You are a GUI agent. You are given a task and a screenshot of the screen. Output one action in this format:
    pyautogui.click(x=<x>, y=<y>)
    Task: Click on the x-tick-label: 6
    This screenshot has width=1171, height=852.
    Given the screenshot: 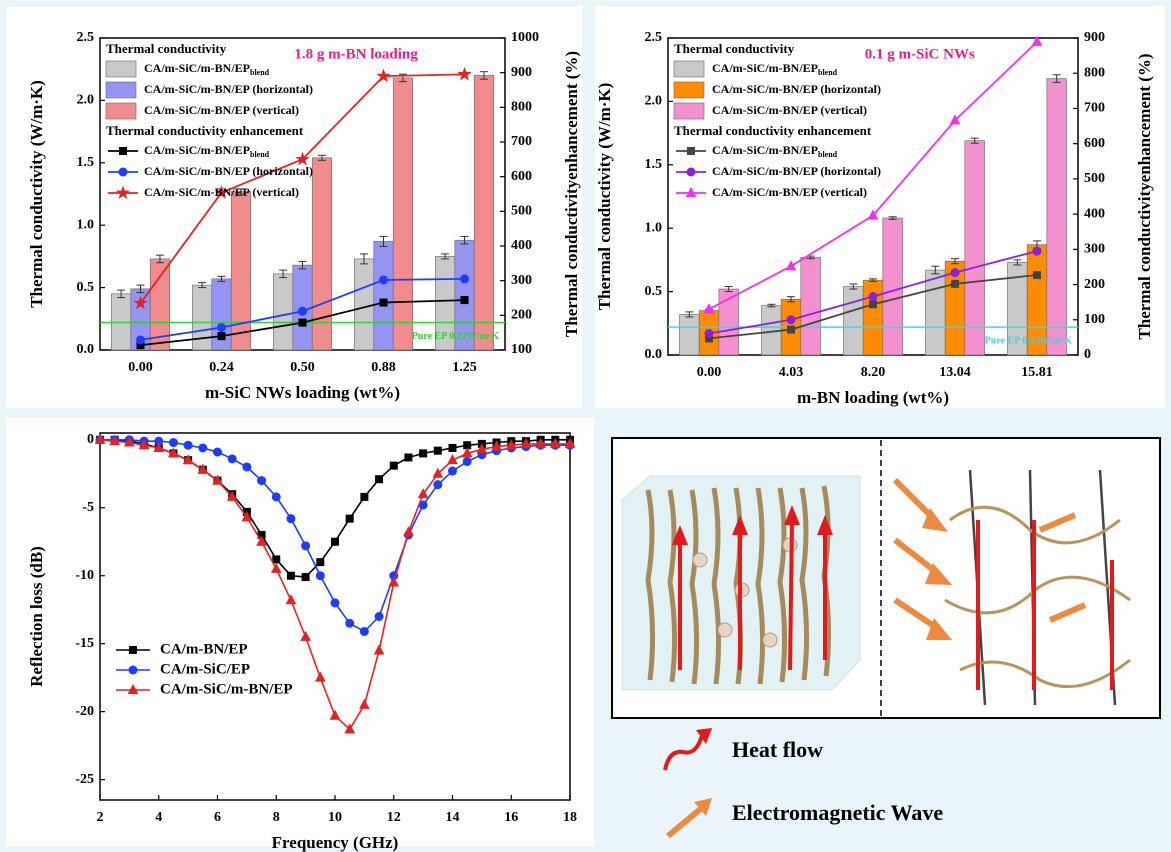 What is the action you would take?
    pyautogui.click(x=217, y=817)
    